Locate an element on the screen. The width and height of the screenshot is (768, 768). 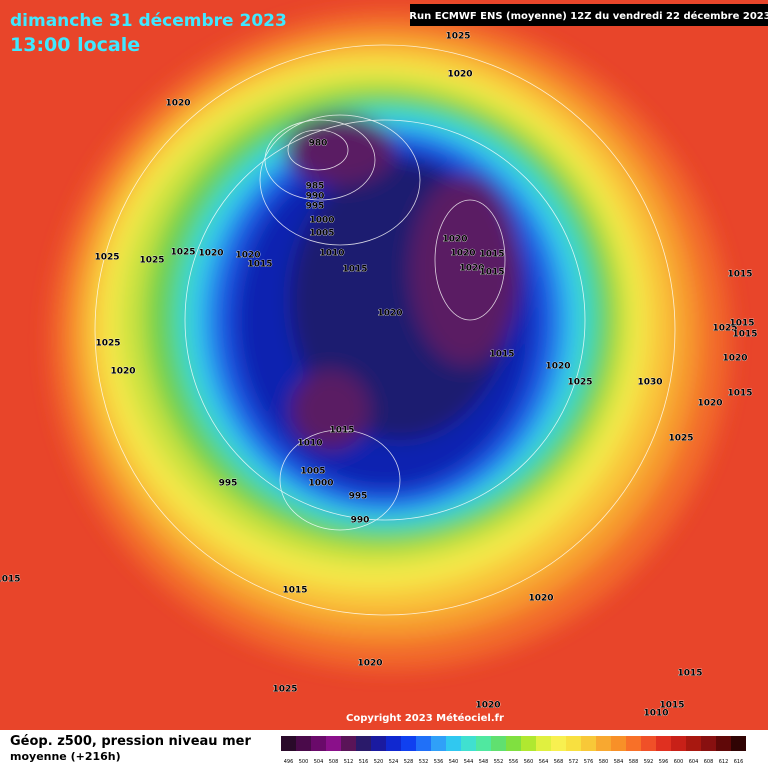
scale-label: 596 is located at coordinates (664, 762).